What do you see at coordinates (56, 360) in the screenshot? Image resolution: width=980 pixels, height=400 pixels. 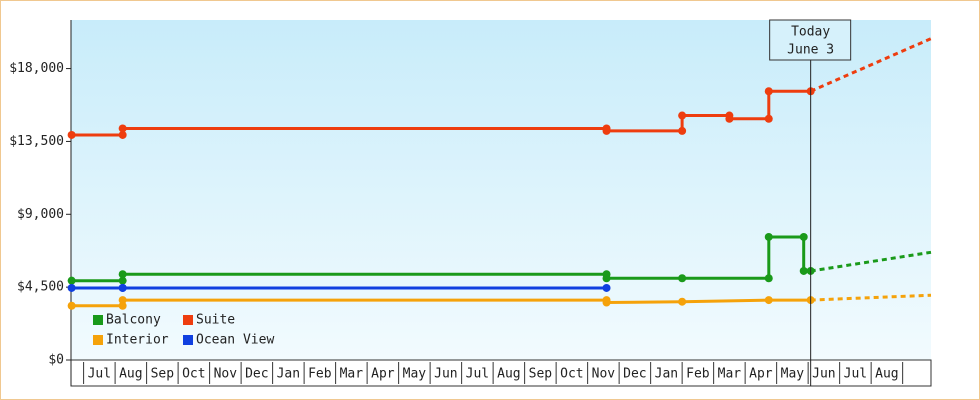 I see `y-tick-label: $0` at bounding box center [56, 360].